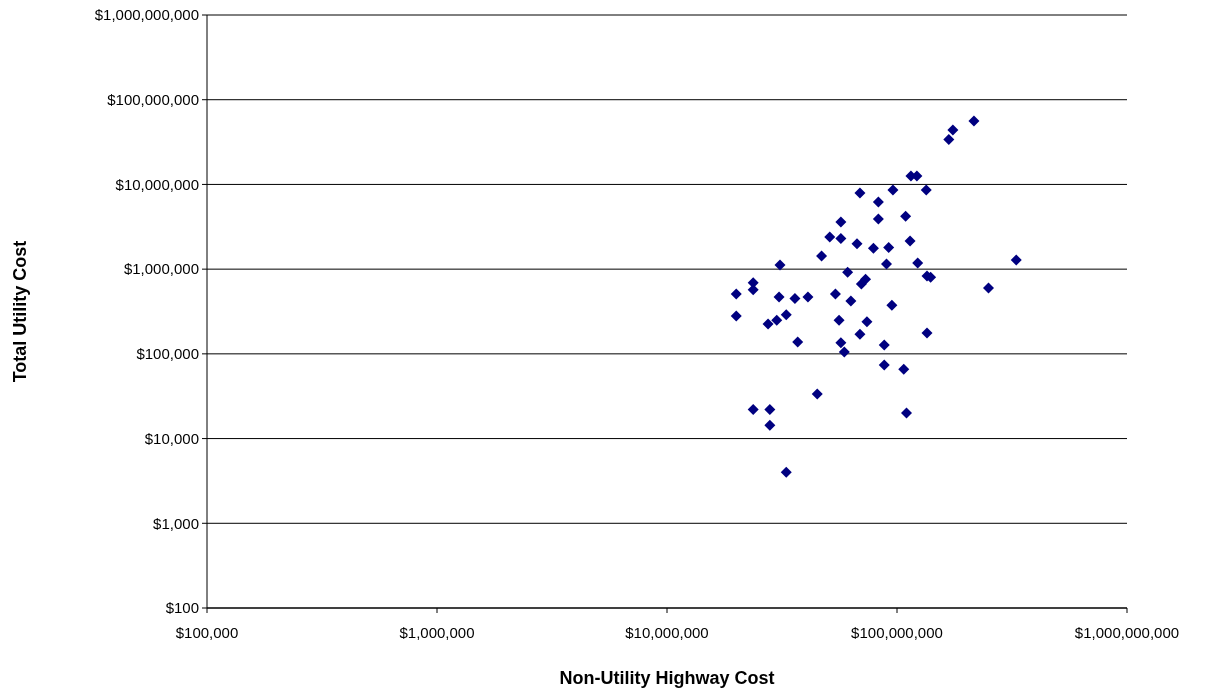  Describe the element at coordinates (667, 678) in the screenshot. I see `x-axis-title: Non-Utility Highway Cost` at that location.